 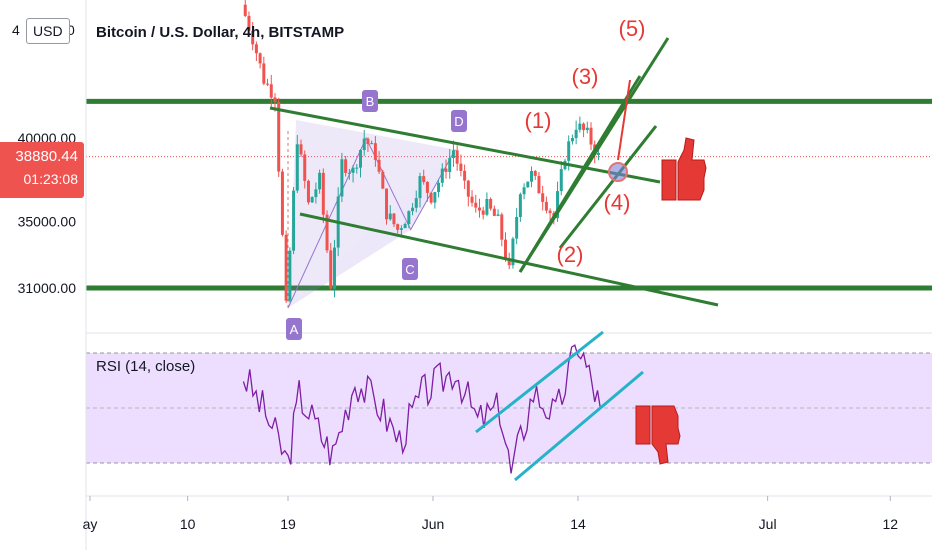 I want to click on channel-lower-line, so click(x=608, y=187).